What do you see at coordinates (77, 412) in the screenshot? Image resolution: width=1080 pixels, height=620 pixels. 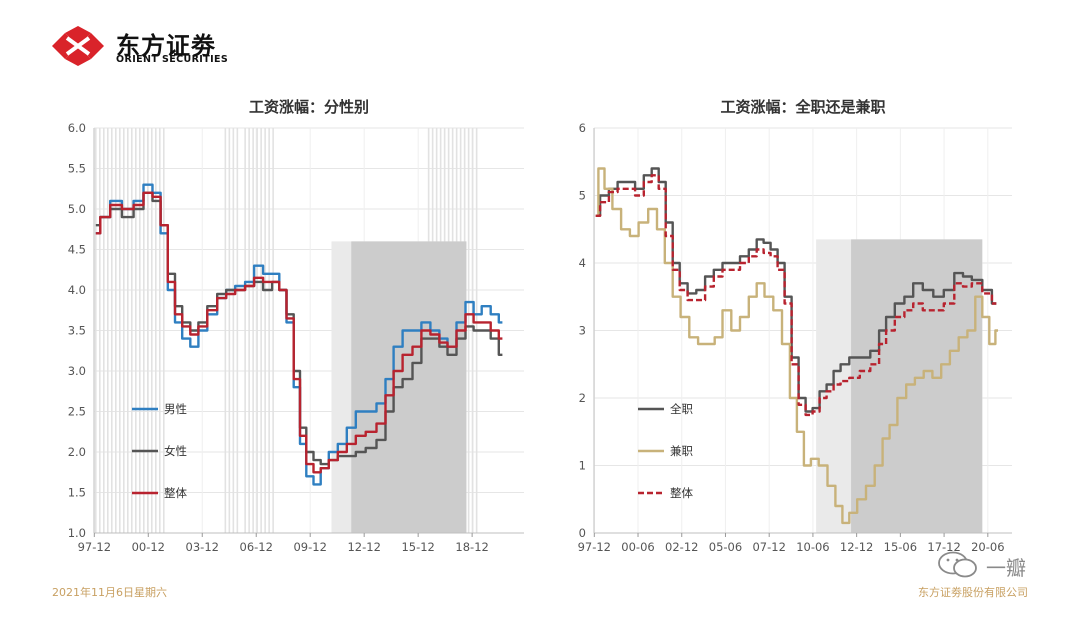 I see `y-tick-label: 2.5` at bounding box center [77, 412].